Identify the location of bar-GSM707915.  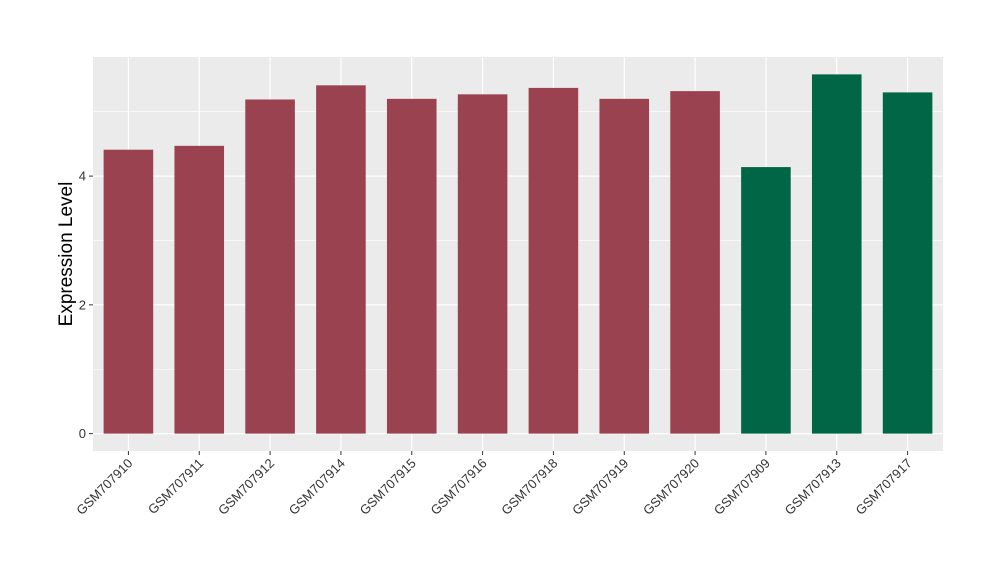
(411, 266).